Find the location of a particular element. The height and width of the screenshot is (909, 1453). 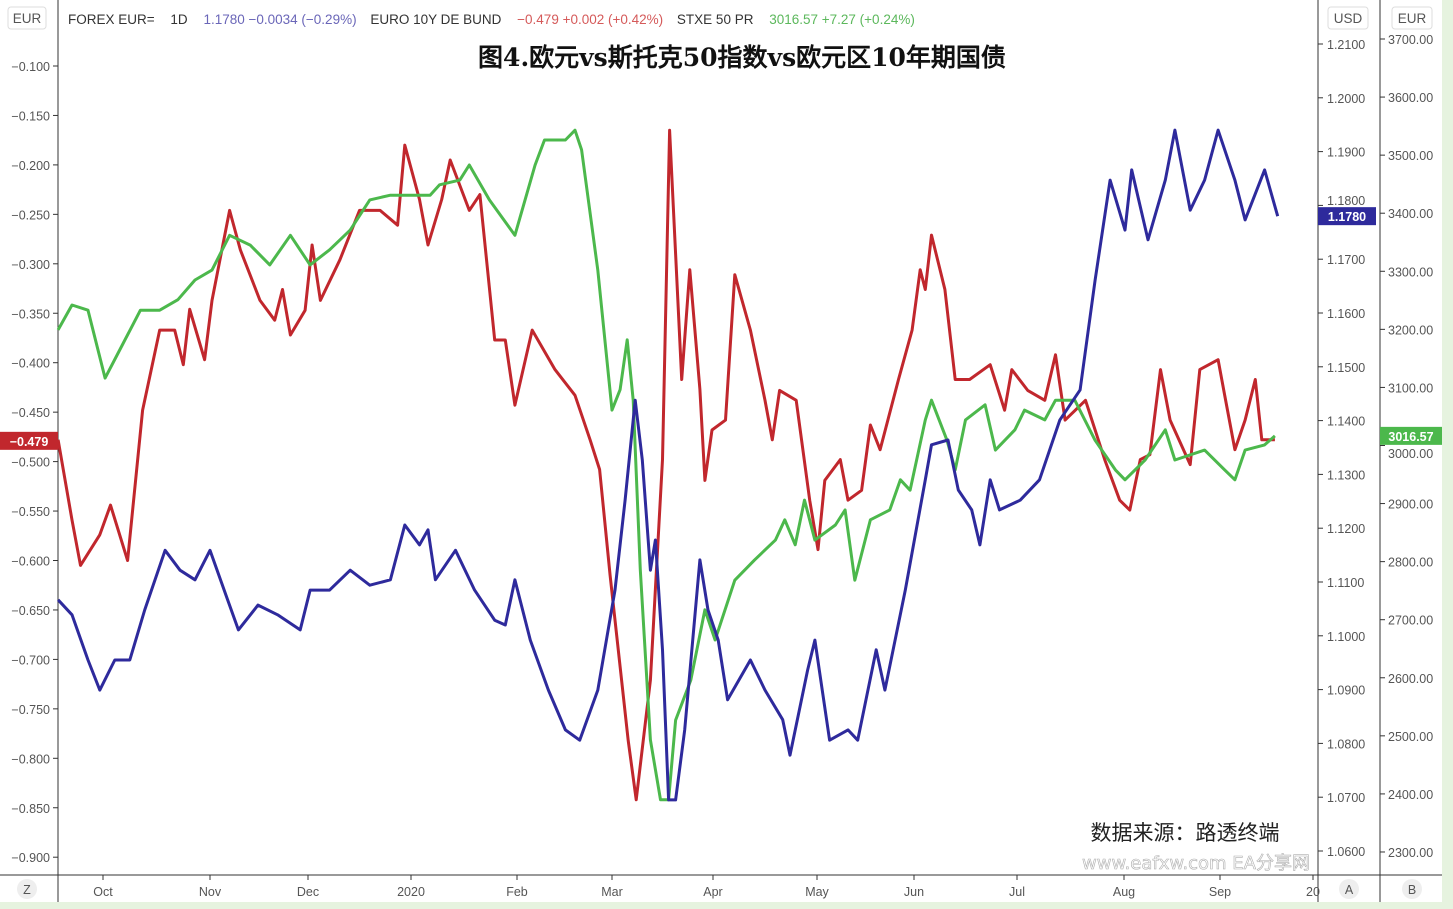

usd-tick-label: 1.0600 is located at coordinates (1346, 852).